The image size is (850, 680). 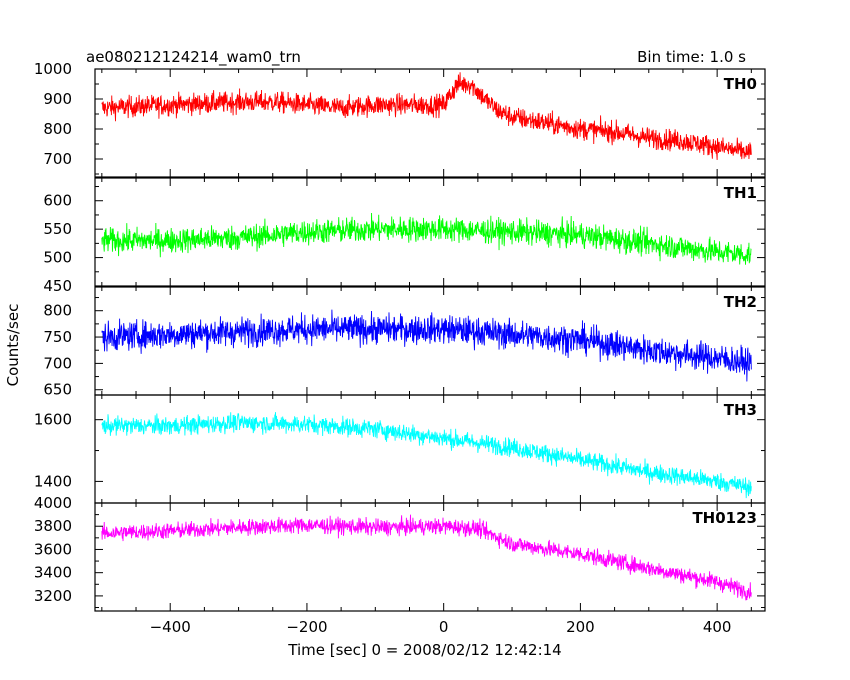 I want to click on series-line-th0, so click(x=426, y=116).